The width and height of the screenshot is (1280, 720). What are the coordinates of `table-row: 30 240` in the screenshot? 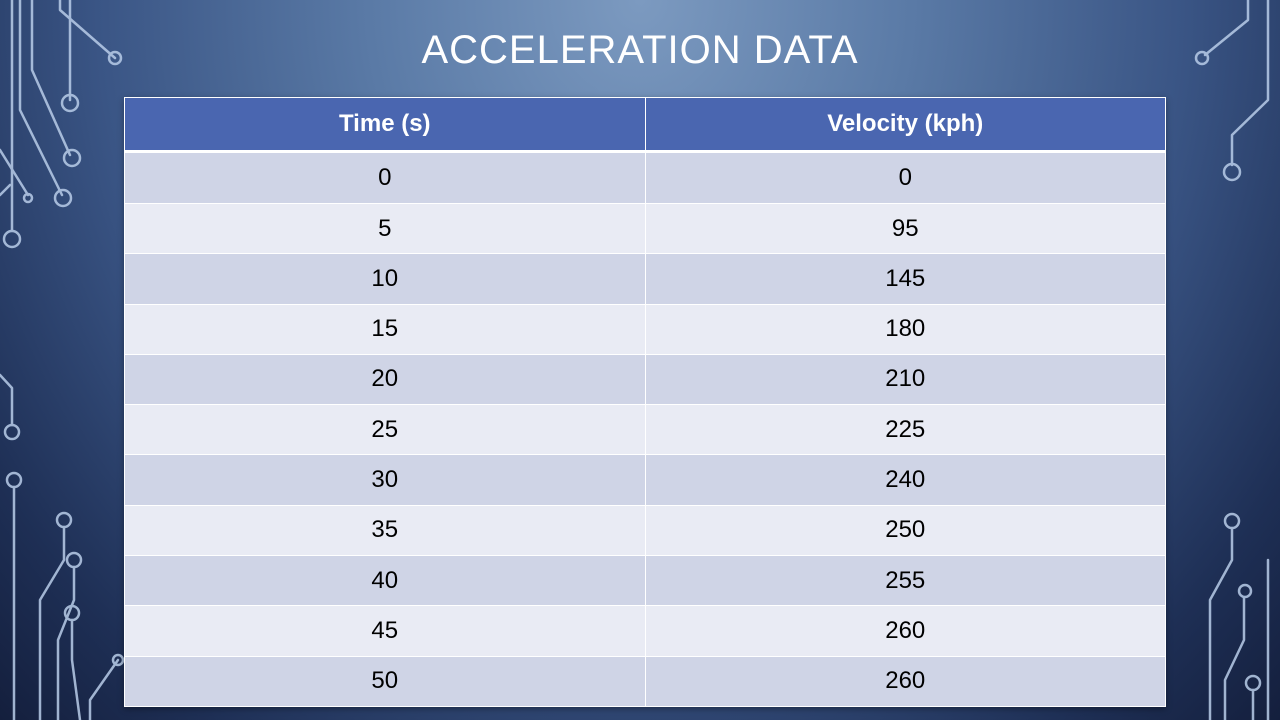 It's located at (645, 480).